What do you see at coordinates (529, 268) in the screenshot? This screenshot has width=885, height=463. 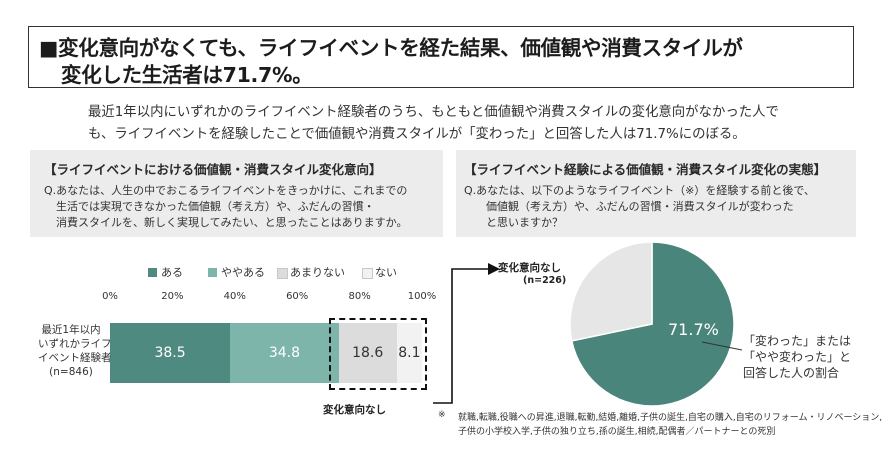 I see `pie-group-label: 変化意向なし` at bounding box center [529, 268].